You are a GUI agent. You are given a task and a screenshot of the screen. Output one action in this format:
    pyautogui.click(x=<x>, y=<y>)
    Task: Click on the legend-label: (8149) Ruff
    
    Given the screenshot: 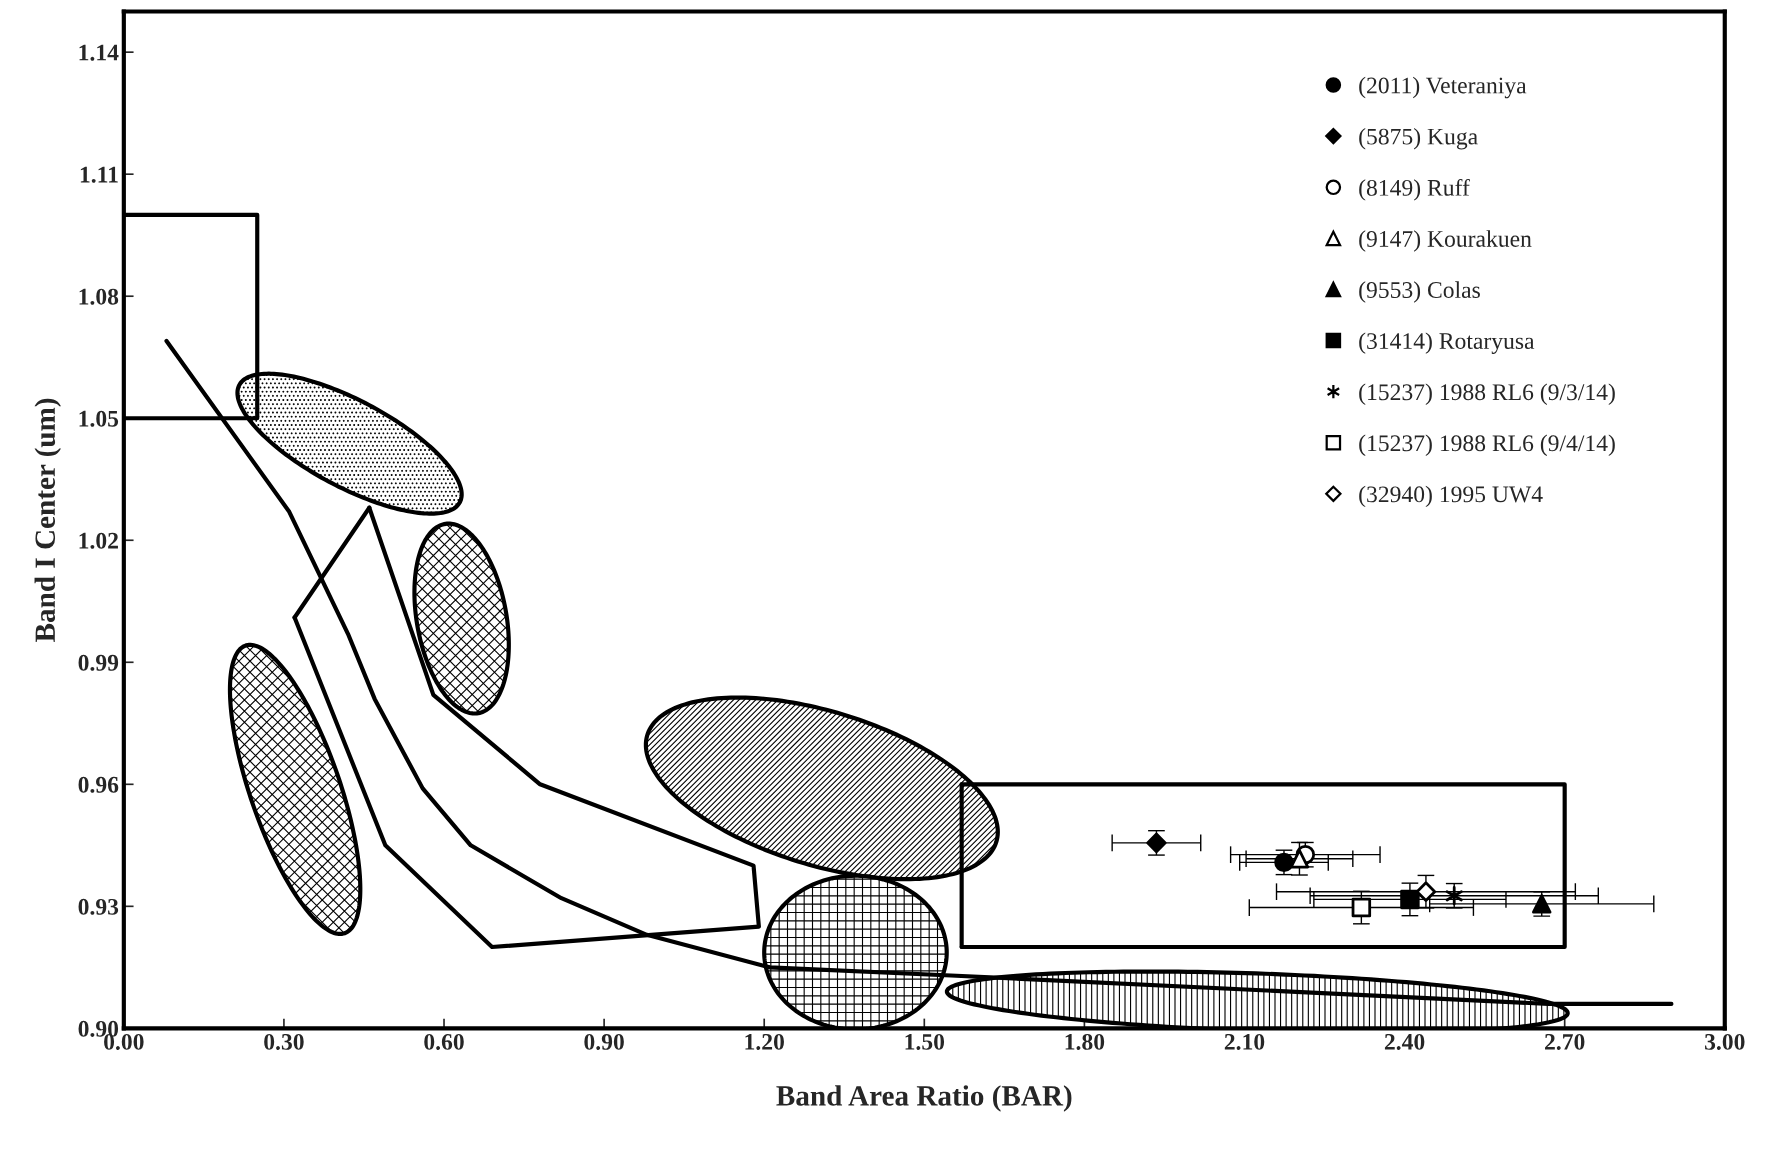 What is the action you would take?
    pyautogui.click(x=1414, y=189)
    